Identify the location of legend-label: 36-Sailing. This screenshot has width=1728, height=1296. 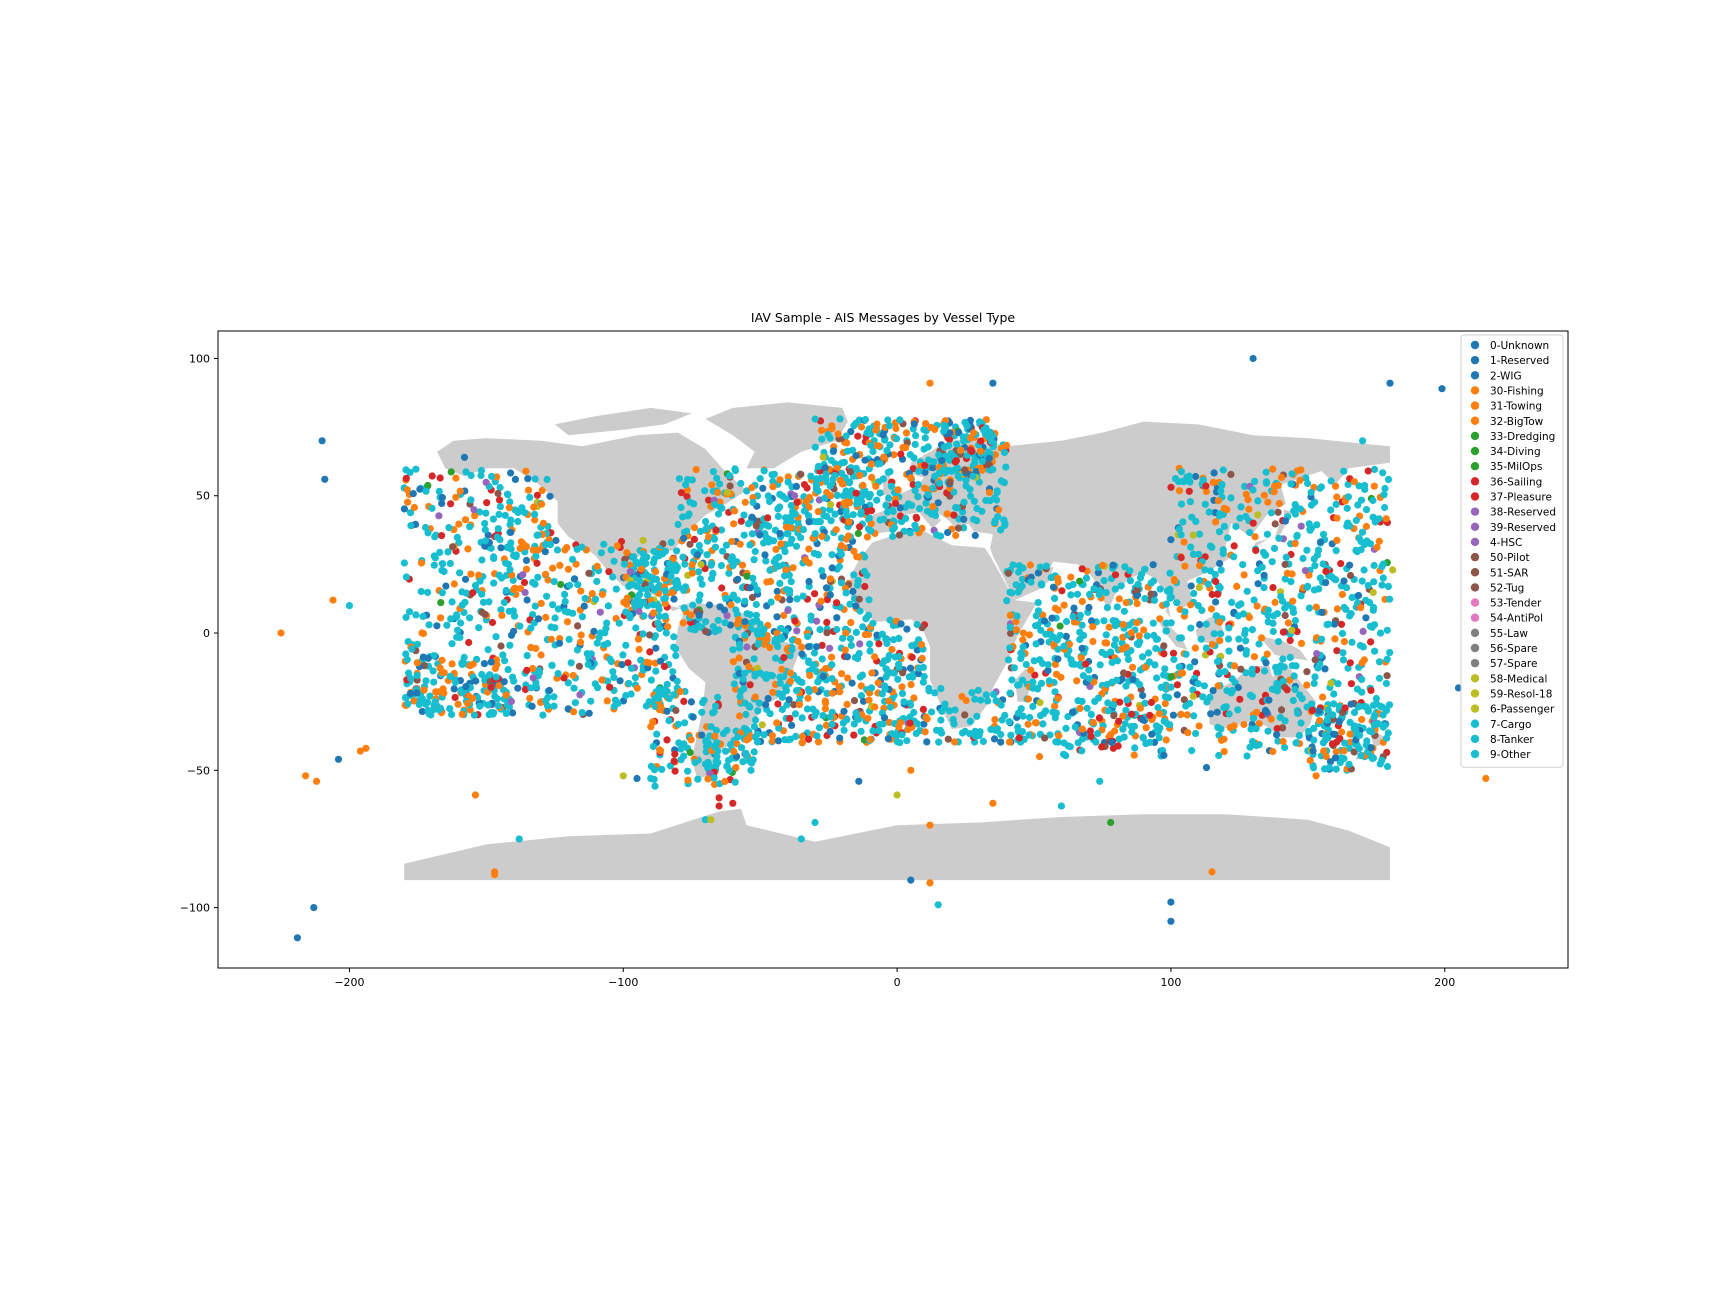
(1516, 482).